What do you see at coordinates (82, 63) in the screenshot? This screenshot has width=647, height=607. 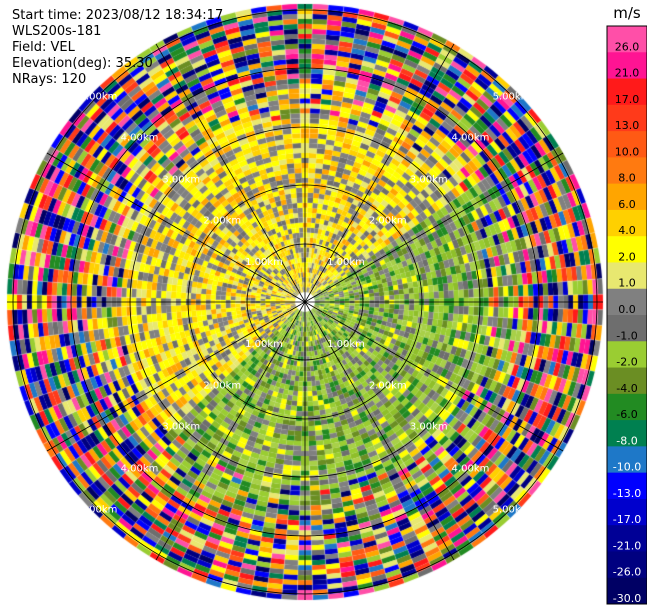 I see `elevation-label: Elevation(deg): 35.30` at bounding box center [82, 63].